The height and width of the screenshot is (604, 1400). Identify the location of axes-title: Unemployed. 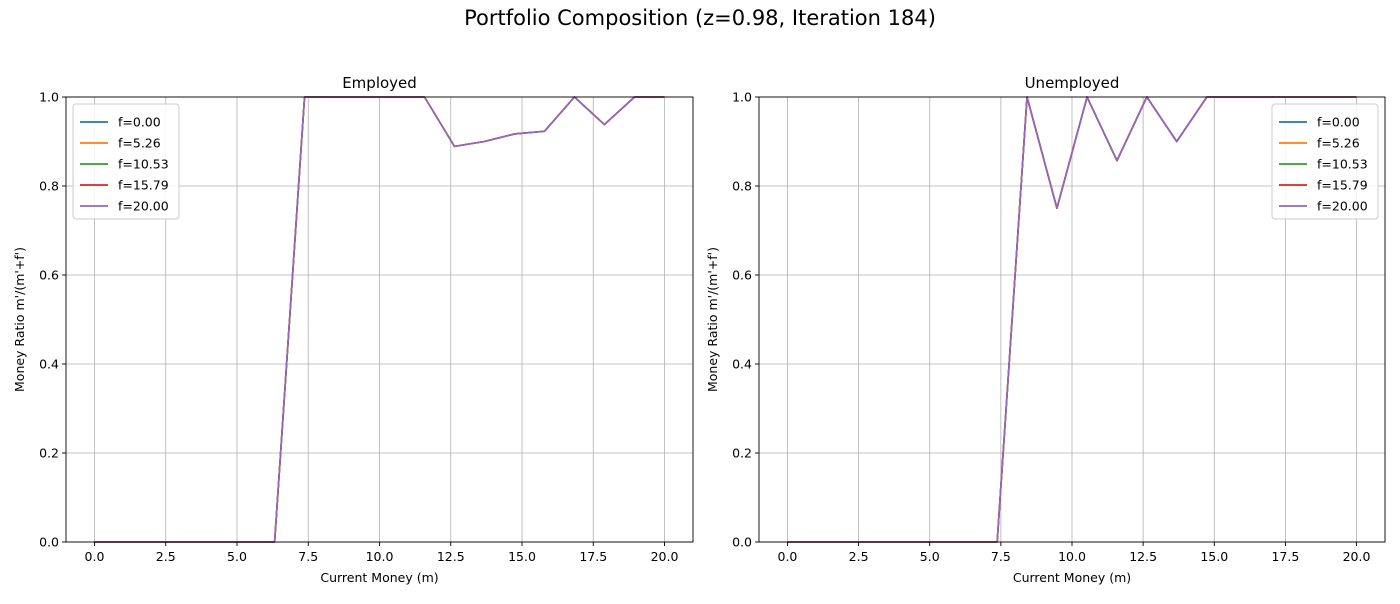
(1072, 83).